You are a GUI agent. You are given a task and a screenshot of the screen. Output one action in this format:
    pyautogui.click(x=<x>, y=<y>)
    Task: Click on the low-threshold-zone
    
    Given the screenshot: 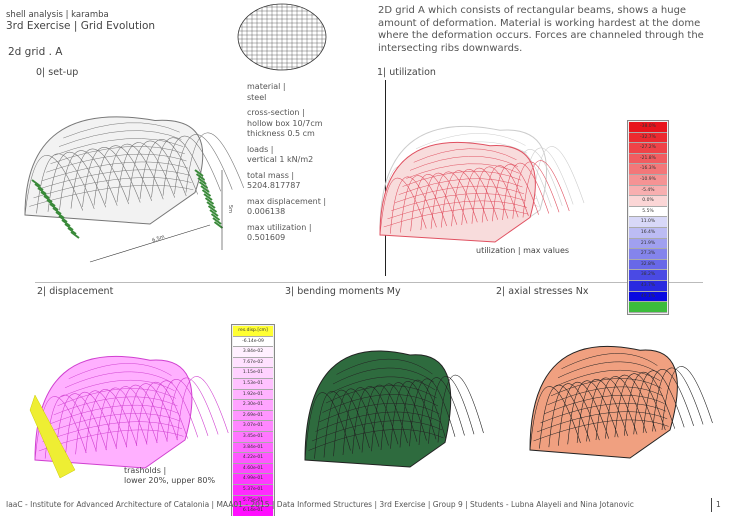 What is the action you would take?
    pyautogui.click(x=52, y=436)
    